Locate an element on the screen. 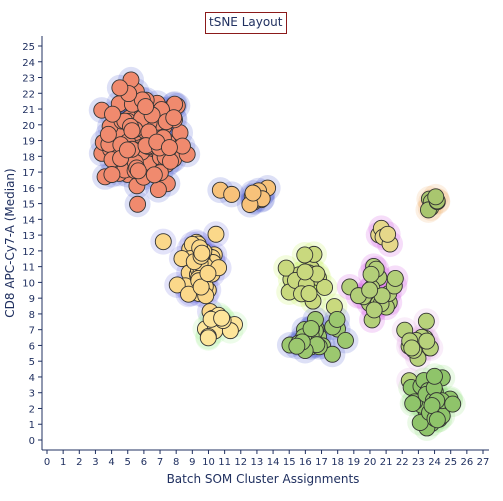  y-tick-label: 12 is located at coordinates (28, 252).